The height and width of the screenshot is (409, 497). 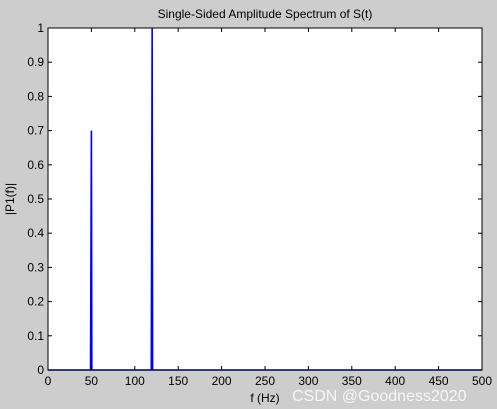 I want to click on x-tick-label: 200, so click(x=222, y=381).